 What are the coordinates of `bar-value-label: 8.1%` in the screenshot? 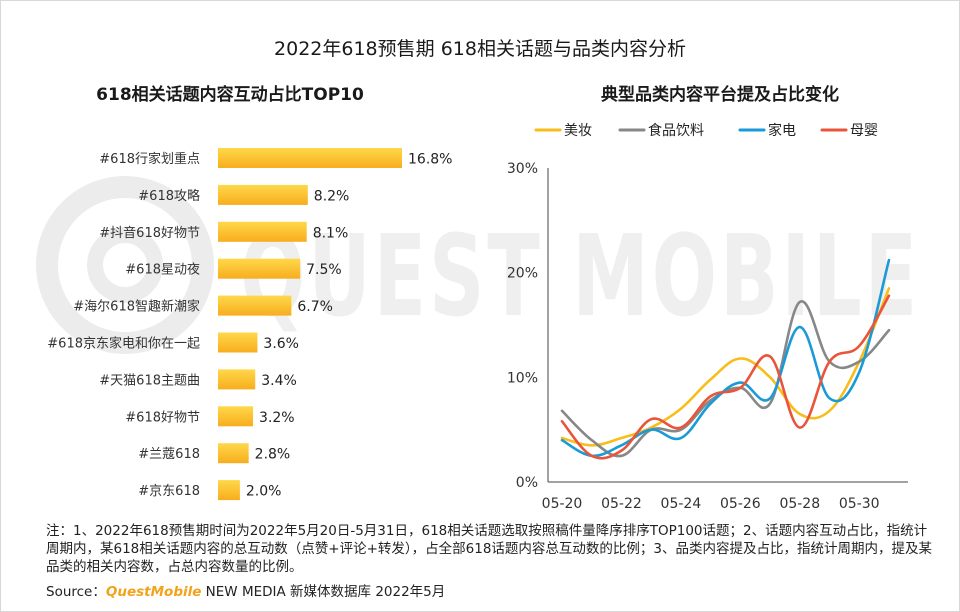 It's located at (331, 233).